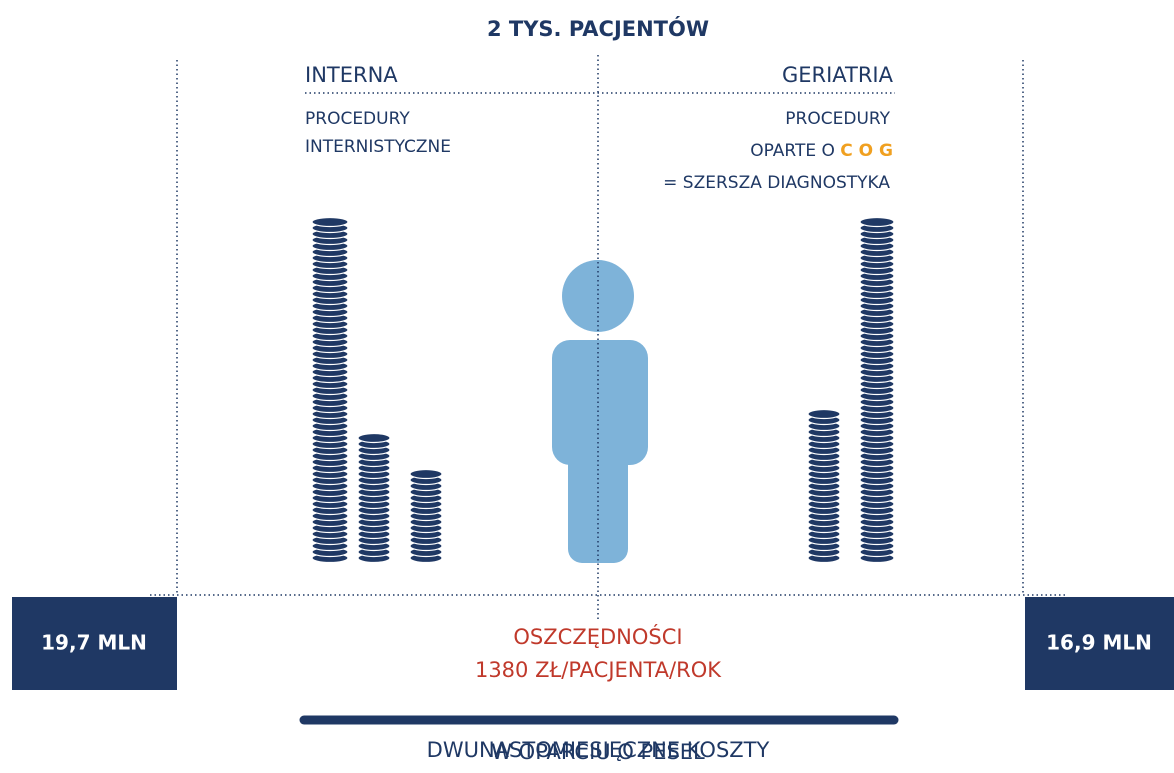  I want to click on right-cost: 16,9 MLN, so click(1099, 643).